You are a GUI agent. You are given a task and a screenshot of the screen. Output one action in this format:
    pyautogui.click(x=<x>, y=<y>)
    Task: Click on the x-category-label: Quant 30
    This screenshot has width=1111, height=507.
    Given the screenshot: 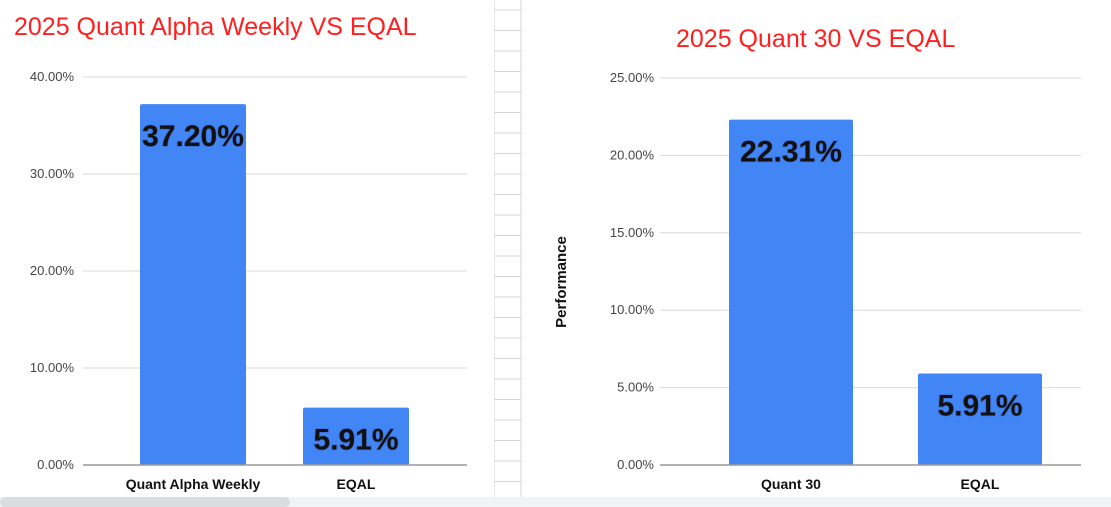 What is the action you would take?
    pyautogui.click(x=791, y=484)
    